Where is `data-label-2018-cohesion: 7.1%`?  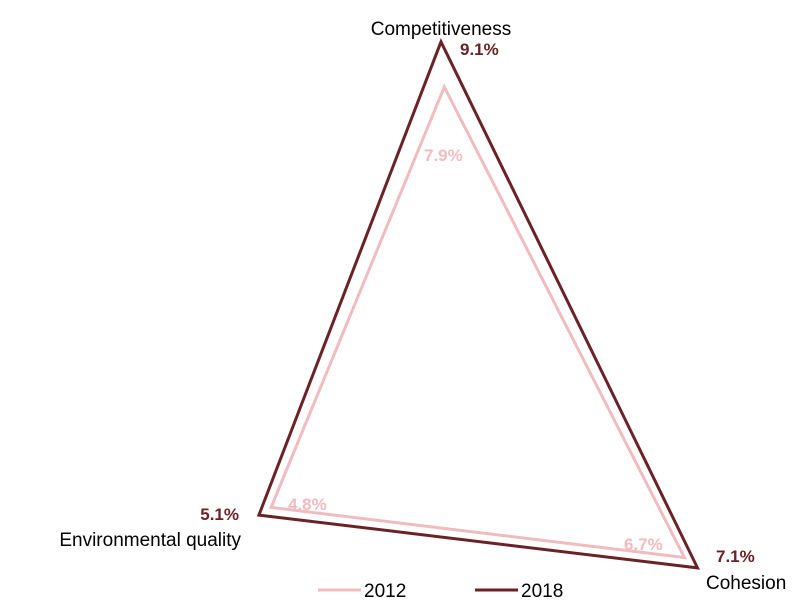
data-label-2018-cohesion: 7.1% is located at coordinates (735, 556).